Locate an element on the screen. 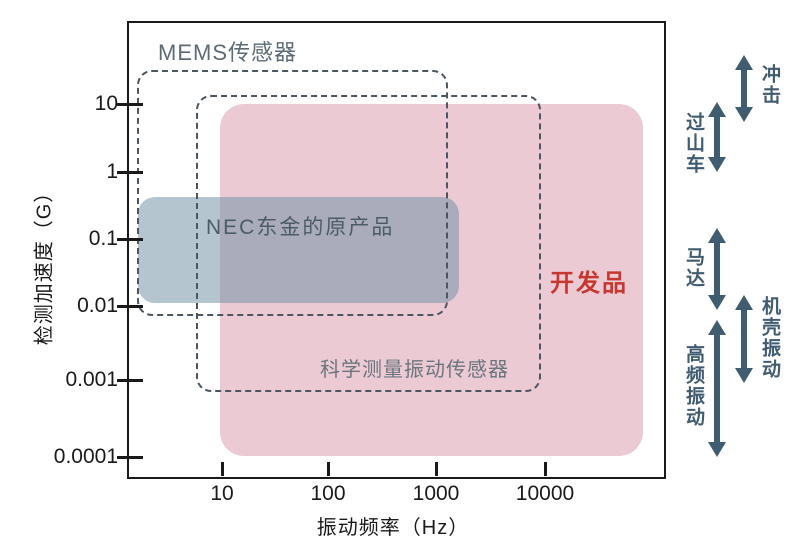 This screenshot has height=551, width=800. nec-original-product-label: NEC东金的原产品 is located at coordinates (300, 227).